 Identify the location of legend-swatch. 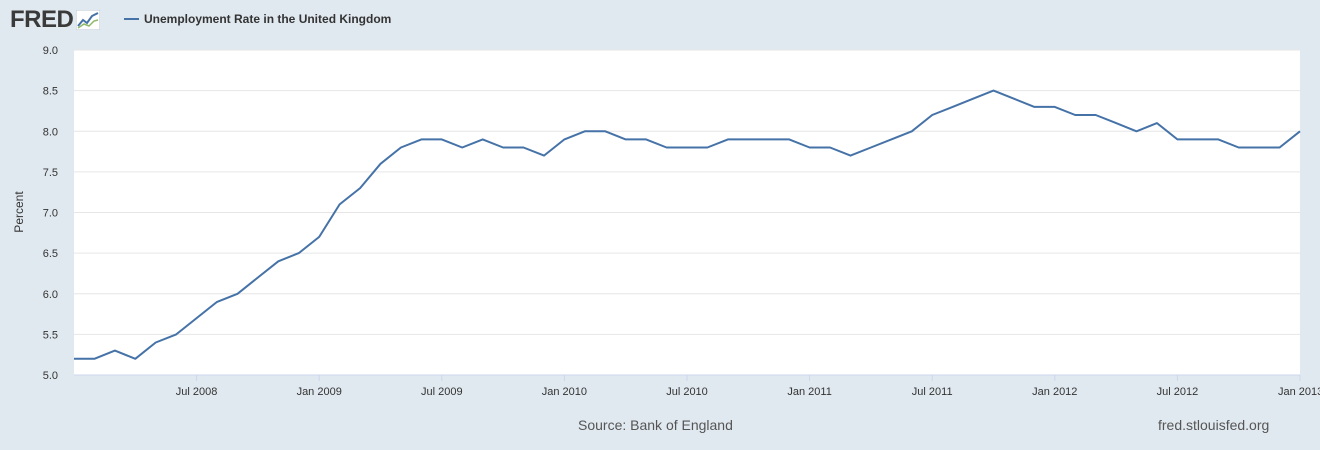
(131, 19).